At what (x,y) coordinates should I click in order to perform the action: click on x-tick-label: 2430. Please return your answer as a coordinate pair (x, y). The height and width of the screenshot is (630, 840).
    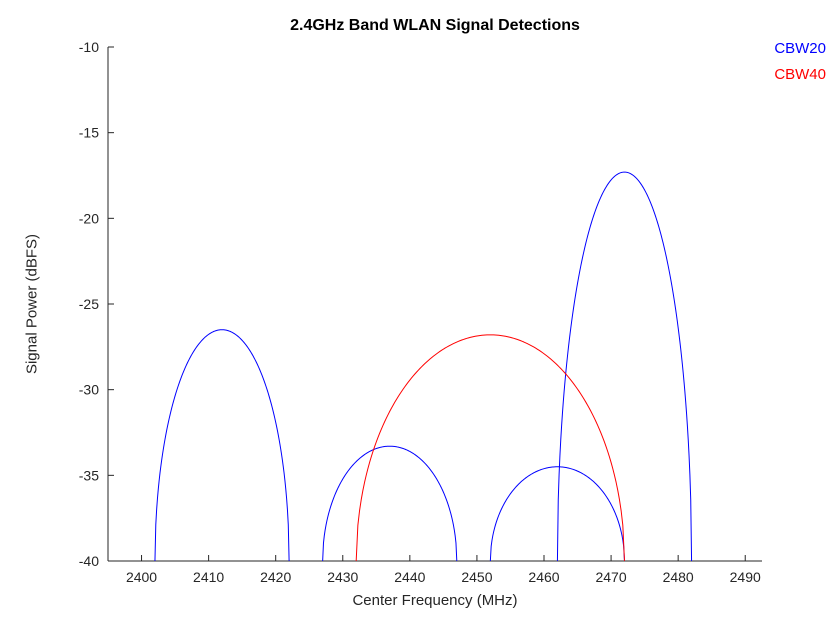
    Looking at the image, I should click on (342, 577).